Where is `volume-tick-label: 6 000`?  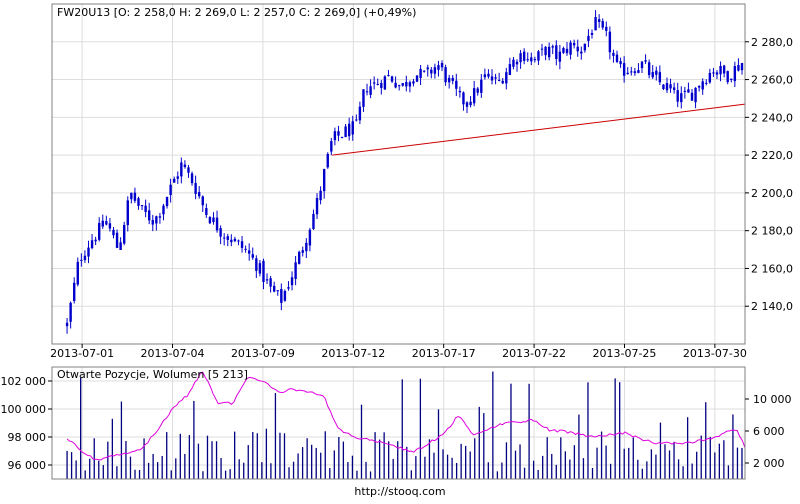
volume-tick-label: 6 000 is located at coordinates (769, 431).